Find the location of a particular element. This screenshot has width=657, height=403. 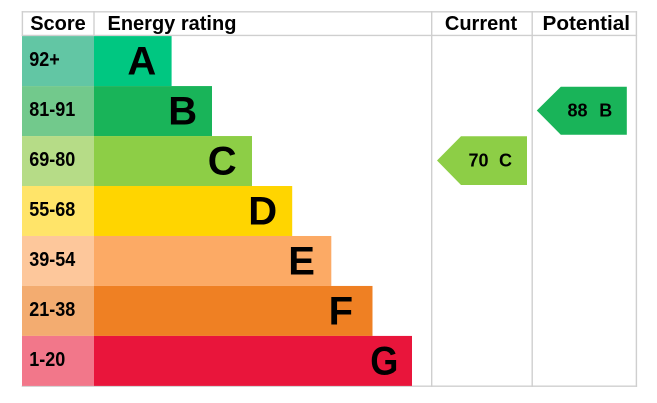

svg-text: 39-54 is located at coordinates (52, 260).